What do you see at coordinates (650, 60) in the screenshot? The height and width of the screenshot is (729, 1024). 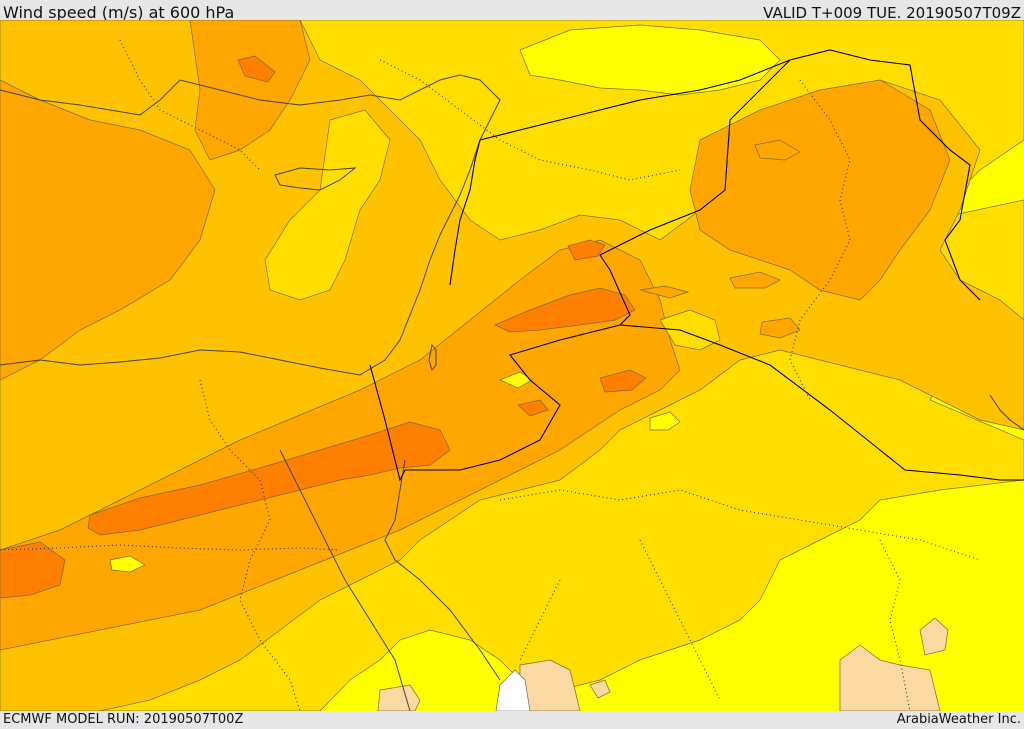 I see `band-1-north-region` at bounding box center [650, 60].